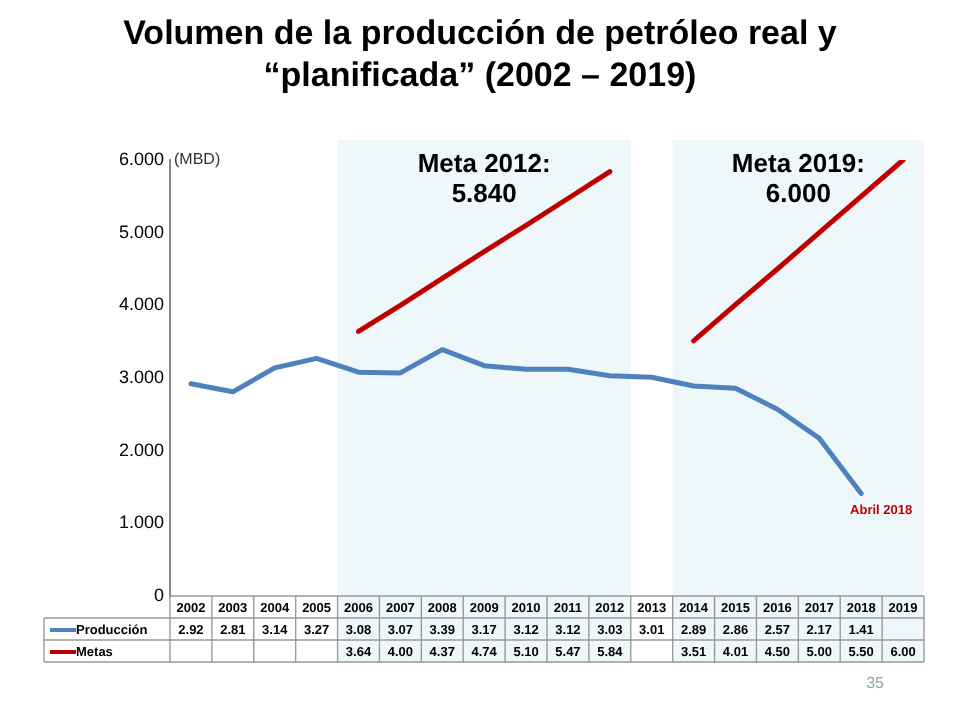  Describe the element at coordinates (141, 376) in the screenshot. I see `y-tick-label: 3.000` at that location.